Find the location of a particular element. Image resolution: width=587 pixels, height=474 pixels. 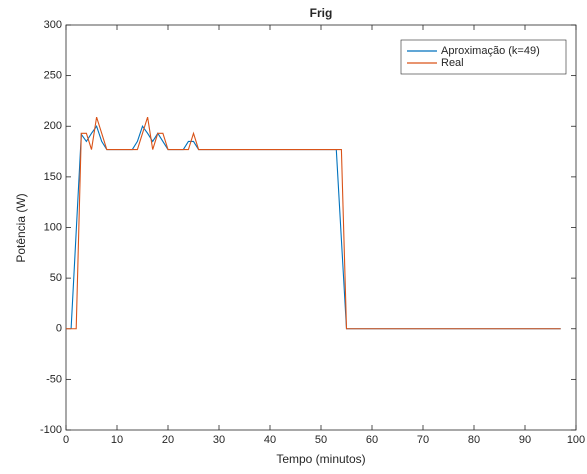

legend-label: Aproximação (k=49) is located at coordinates (490, 51).